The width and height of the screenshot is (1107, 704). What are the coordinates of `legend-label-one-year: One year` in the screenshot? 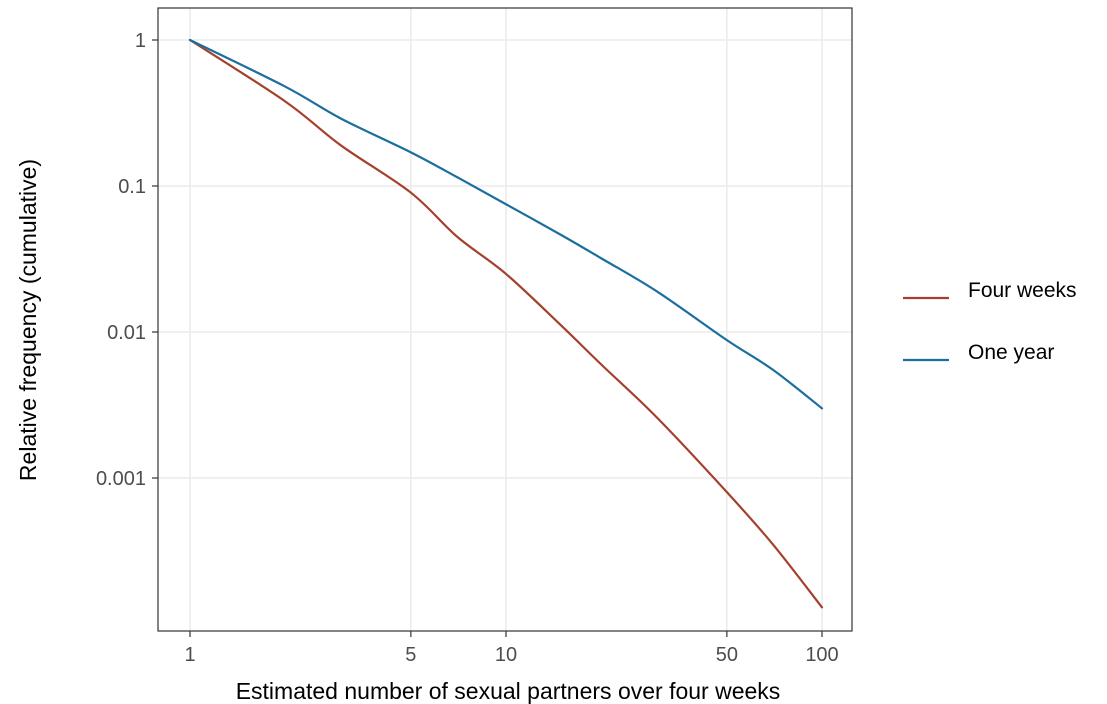 It's located at (1011, 352).